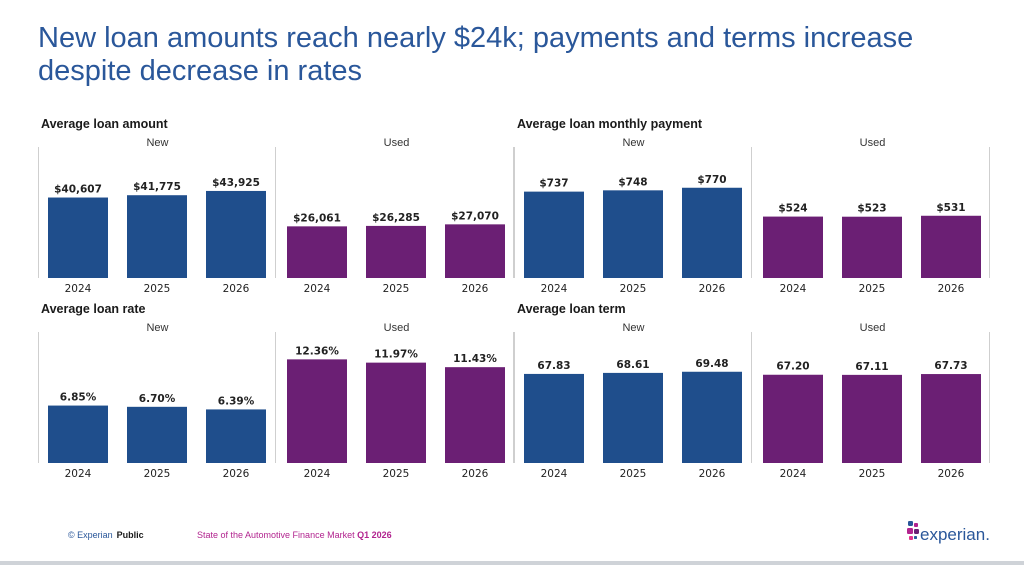 The image size is (1024, 565). Describe the element at coordinates (396, 355) in the screenshot. I see `data-label: 11.97%` at that location.